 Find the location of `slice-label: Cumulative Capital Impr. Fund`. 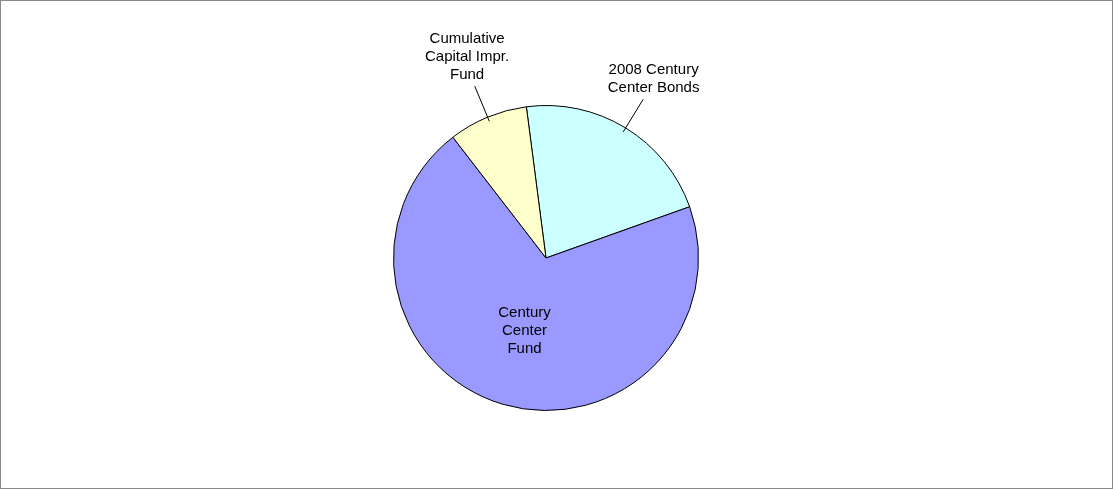

slice-label: Cumulative Capital Impr. Fund is located at coordinates (467, 56).